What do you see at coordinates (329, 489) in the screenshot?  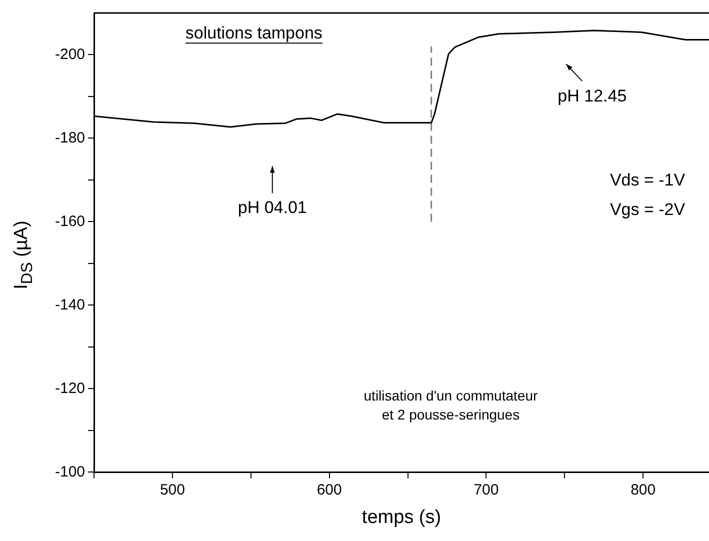 I see `x-tick-label: 600` at bounding box center [329, 489].